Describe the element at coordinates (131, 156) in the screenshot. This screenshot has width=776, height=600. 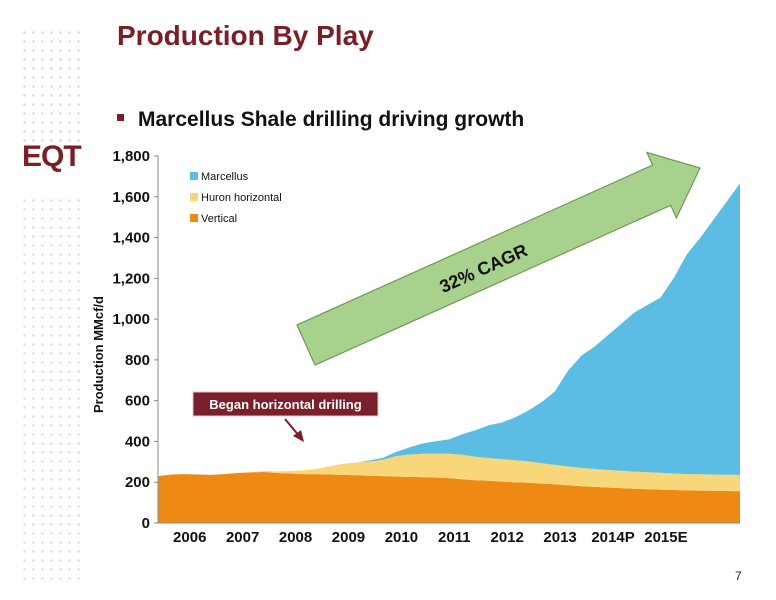
I see `y-tick-label: 1,800` at that location.